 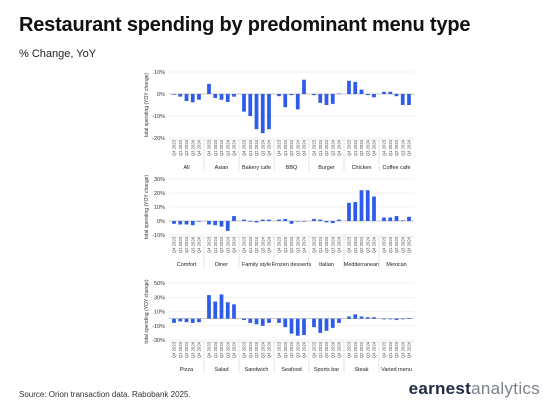 I want to click on group-label: Family style, so click(x=256, y=265).